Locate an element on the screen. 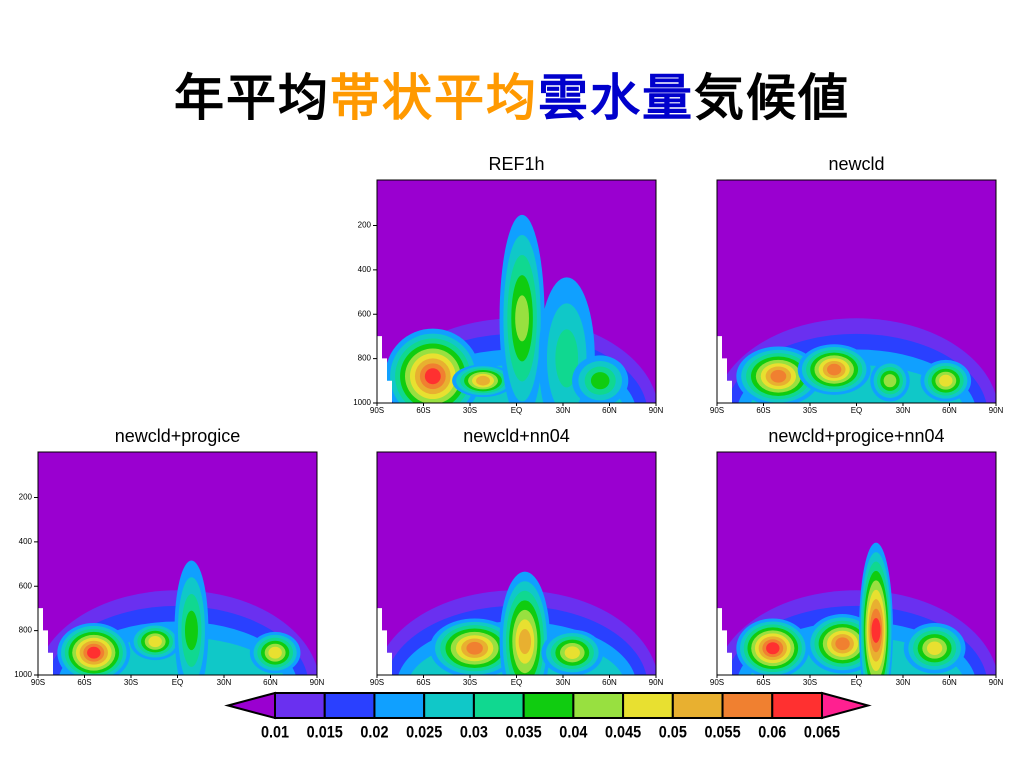 This screenshot has width=1024, height=768. colorbar-arrow-right is located at coordinates (846, 705).